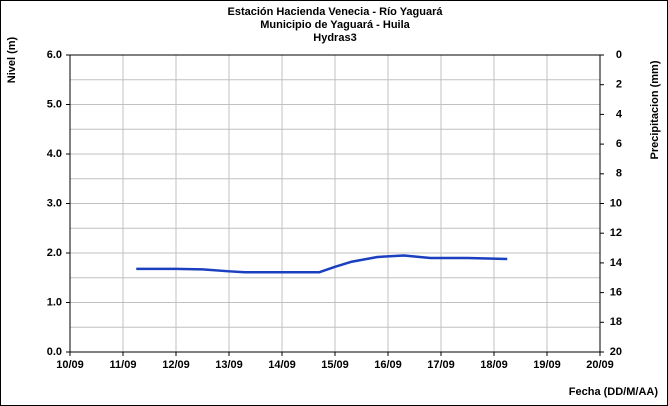 The width and height of the screenshot is (668, 406). I want to click on y-tick-label: 4.0, so click(54, 154).